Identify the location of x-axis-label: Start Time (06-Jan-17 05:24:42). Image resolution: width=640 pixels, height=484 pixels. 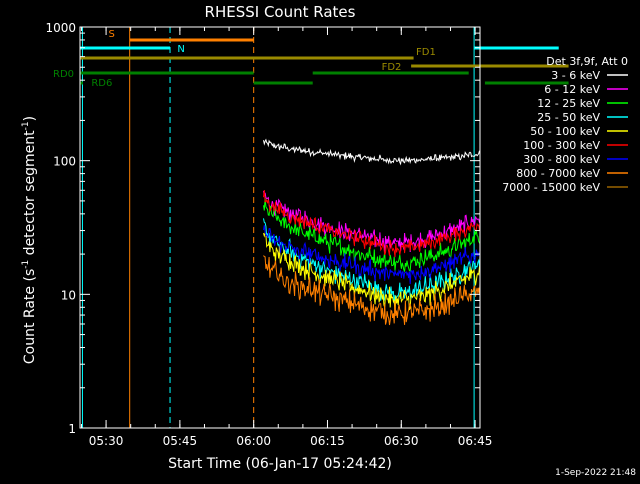
(280, 464).